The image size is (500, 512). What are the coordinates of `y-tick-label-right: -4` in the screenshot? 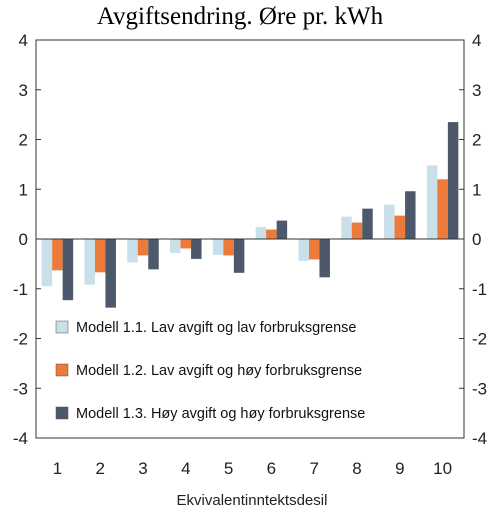 It's located at (479, 438).